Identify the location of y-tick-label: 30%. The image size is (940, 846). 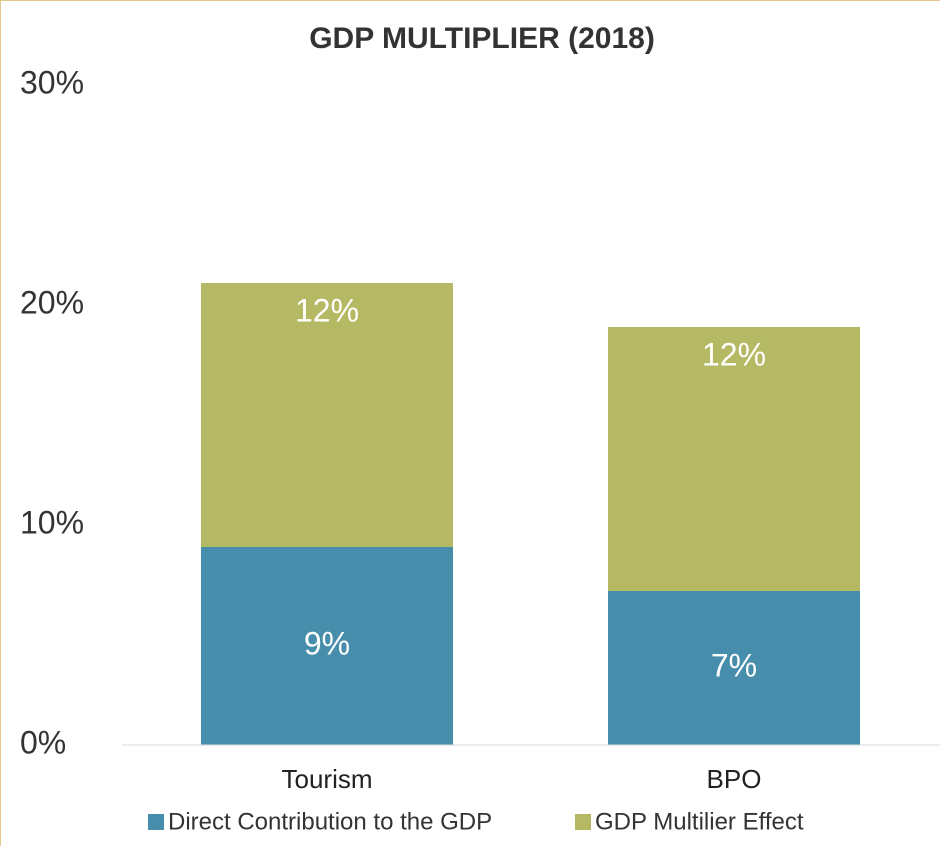
(52, 82).